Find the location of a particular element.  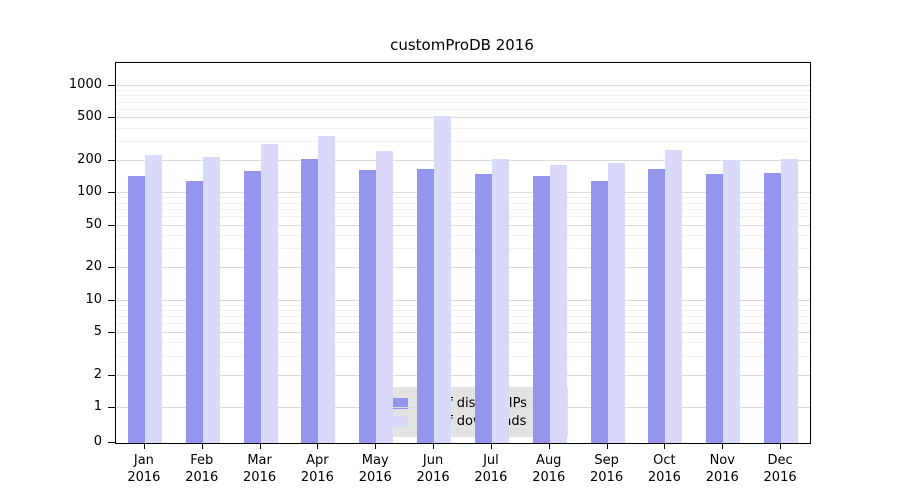

x-axis-label: Aug 2016 is located at coordinates (549, 469).